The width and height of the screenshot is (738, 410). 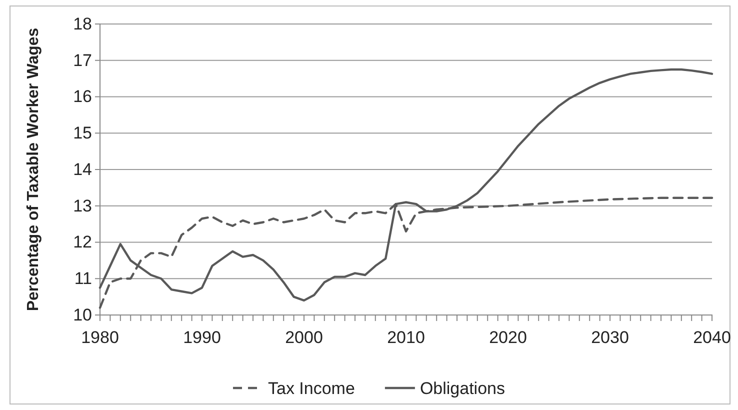 I want to click on y-tick-label: 13, so click(x=82, y=206).